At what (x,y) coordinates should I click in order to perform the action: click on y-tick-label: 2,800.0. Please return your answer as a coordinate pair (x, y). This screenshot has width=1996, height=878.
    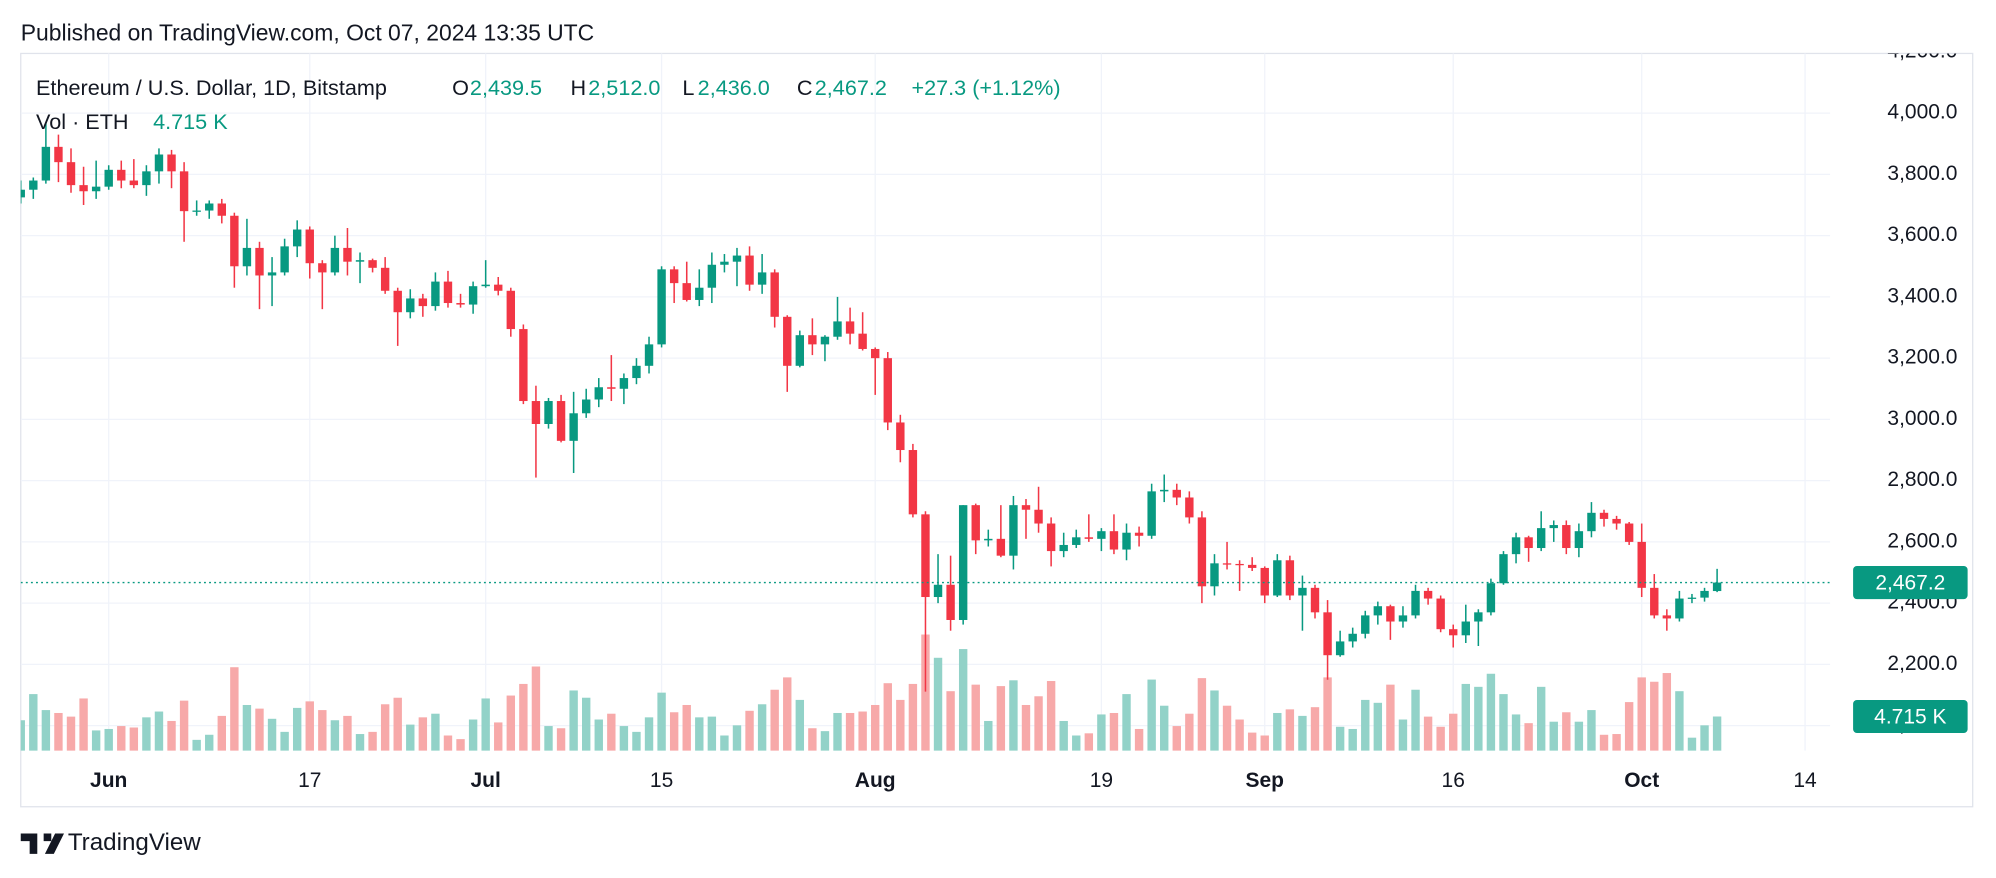
    Looking at the image, I should click on (1922, 479).